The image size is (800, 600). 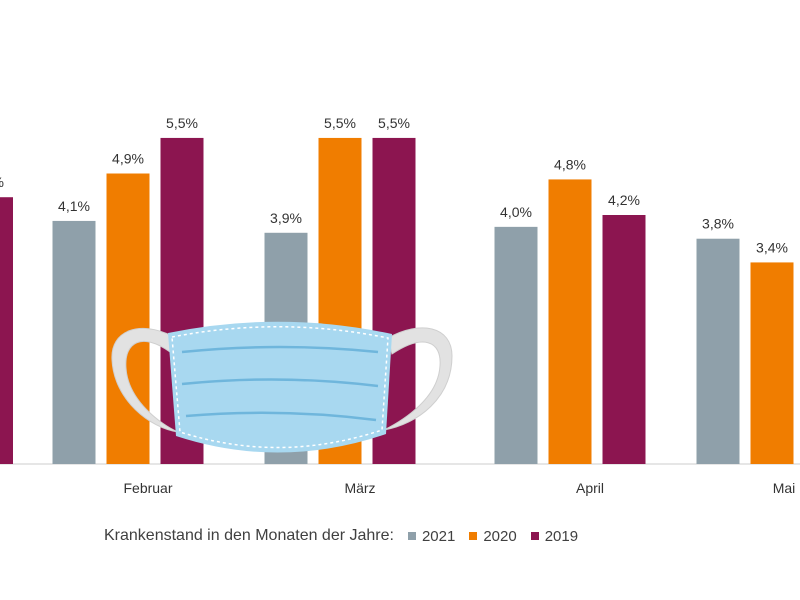 I want to click on legend-item-2019: 2019, so click(x=554, y=536).